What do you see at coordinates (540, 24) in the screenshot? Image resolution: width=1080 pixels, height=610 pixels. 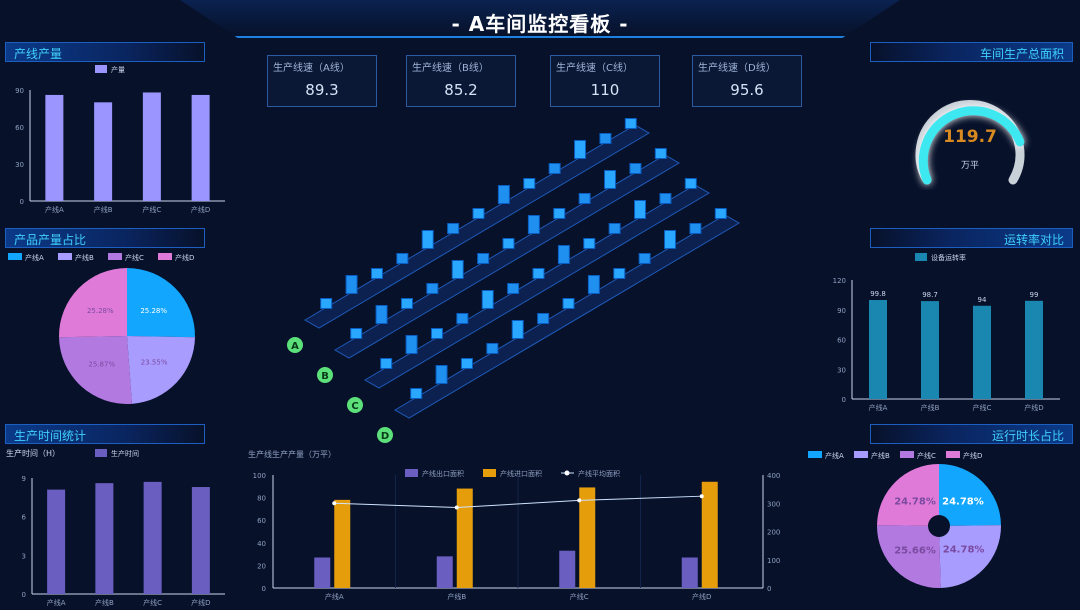 I see `page-title: - A车间监控看板 -` at bounding box center [540, 24].